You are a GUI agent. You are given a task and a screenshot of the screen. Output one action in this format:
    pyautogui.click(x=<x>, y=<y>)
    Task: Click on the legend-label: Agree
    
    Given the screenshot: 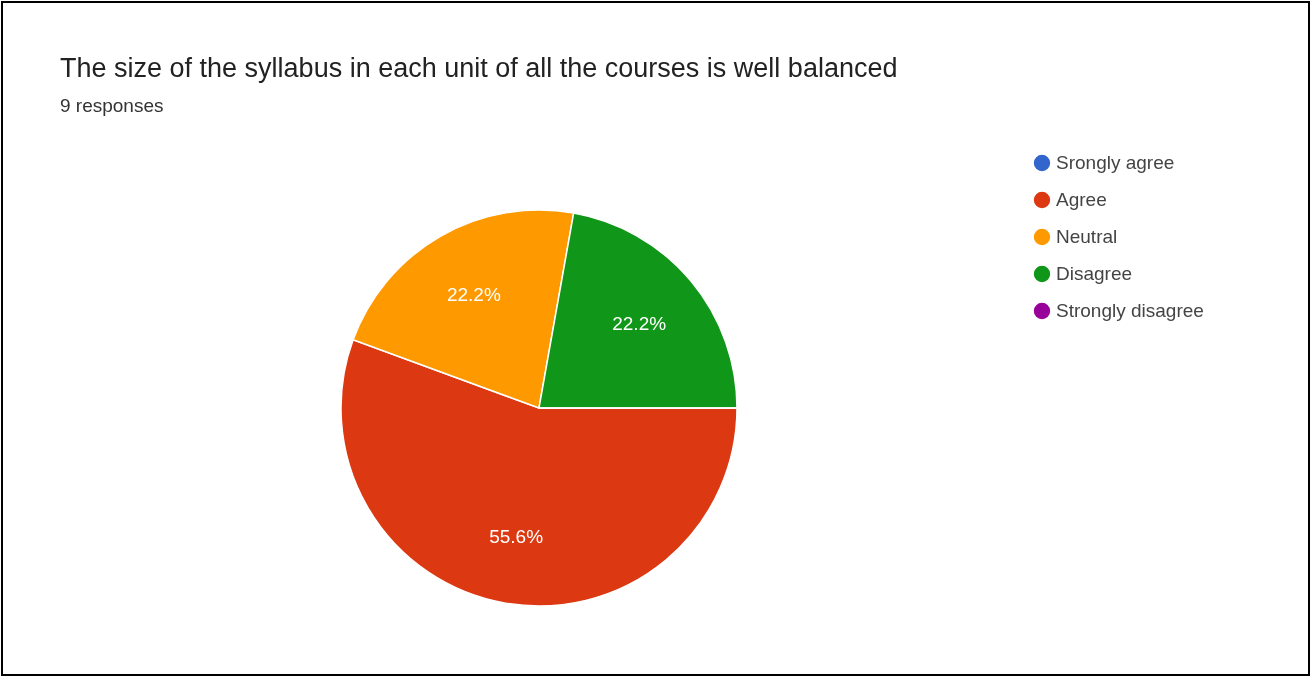 What is the action you would take?
    pyautogui.click(x=1081, y=199)
    